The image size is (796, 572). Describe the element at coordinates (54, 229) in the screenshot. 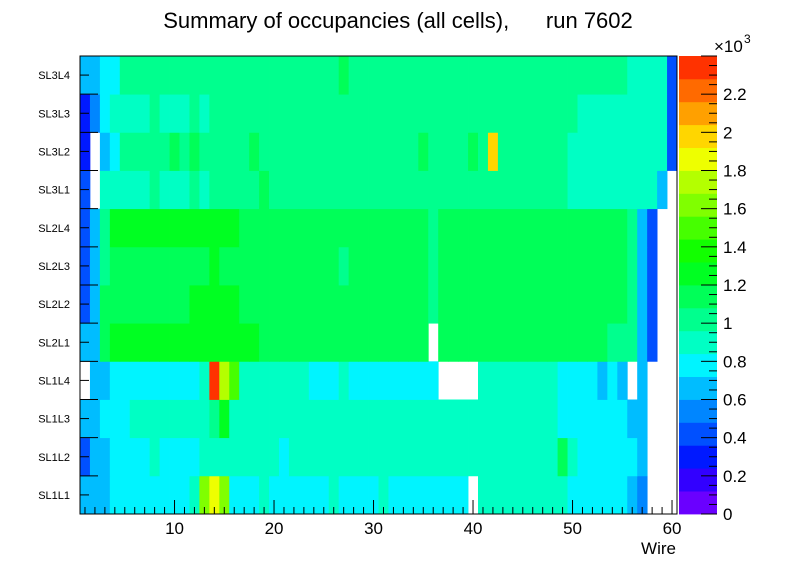

I see `y-category-label: SL2L4` at that location.